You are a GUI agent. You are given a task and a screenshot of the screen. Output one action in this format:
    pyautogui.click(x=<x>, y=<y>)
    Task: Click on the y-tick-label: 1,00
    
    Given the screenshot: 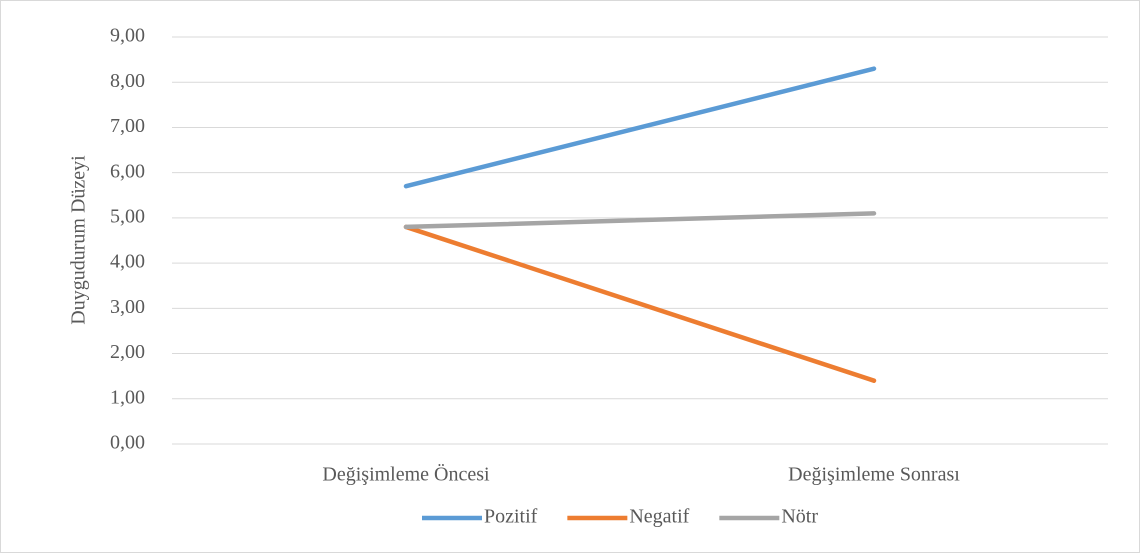 What is the action you would take?
    pyautogui.click(x=127, y=397)
    